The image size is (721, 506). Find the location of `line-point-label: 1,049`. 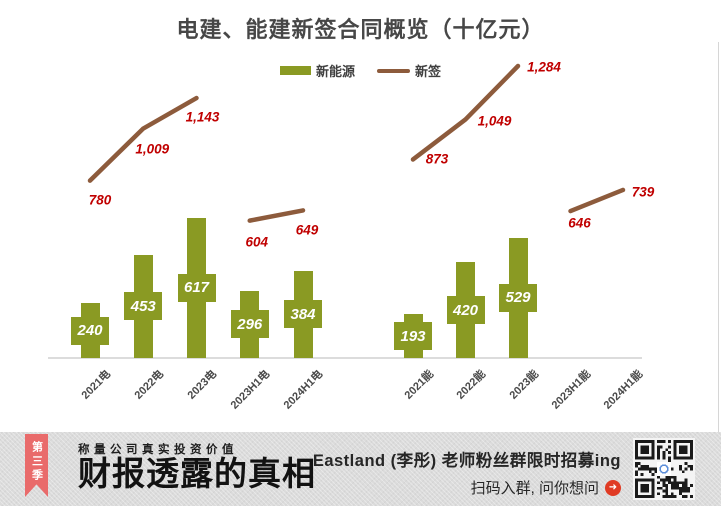

line-point-label: 1,049 is located at coordinates (494, 121).